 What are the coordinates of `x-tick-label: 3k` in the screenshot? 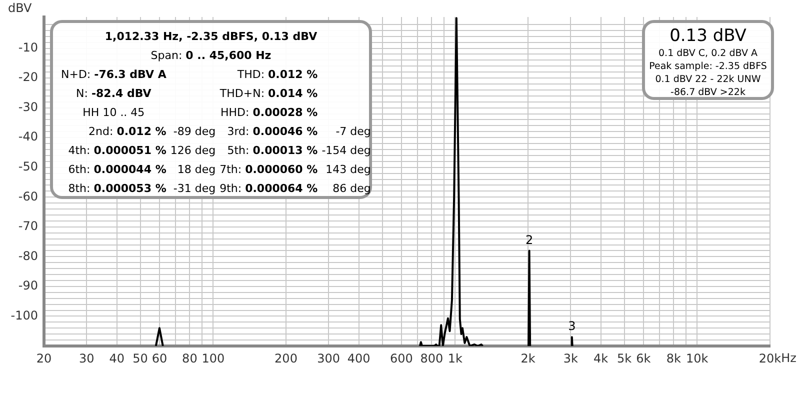 It's located at (570, 358).